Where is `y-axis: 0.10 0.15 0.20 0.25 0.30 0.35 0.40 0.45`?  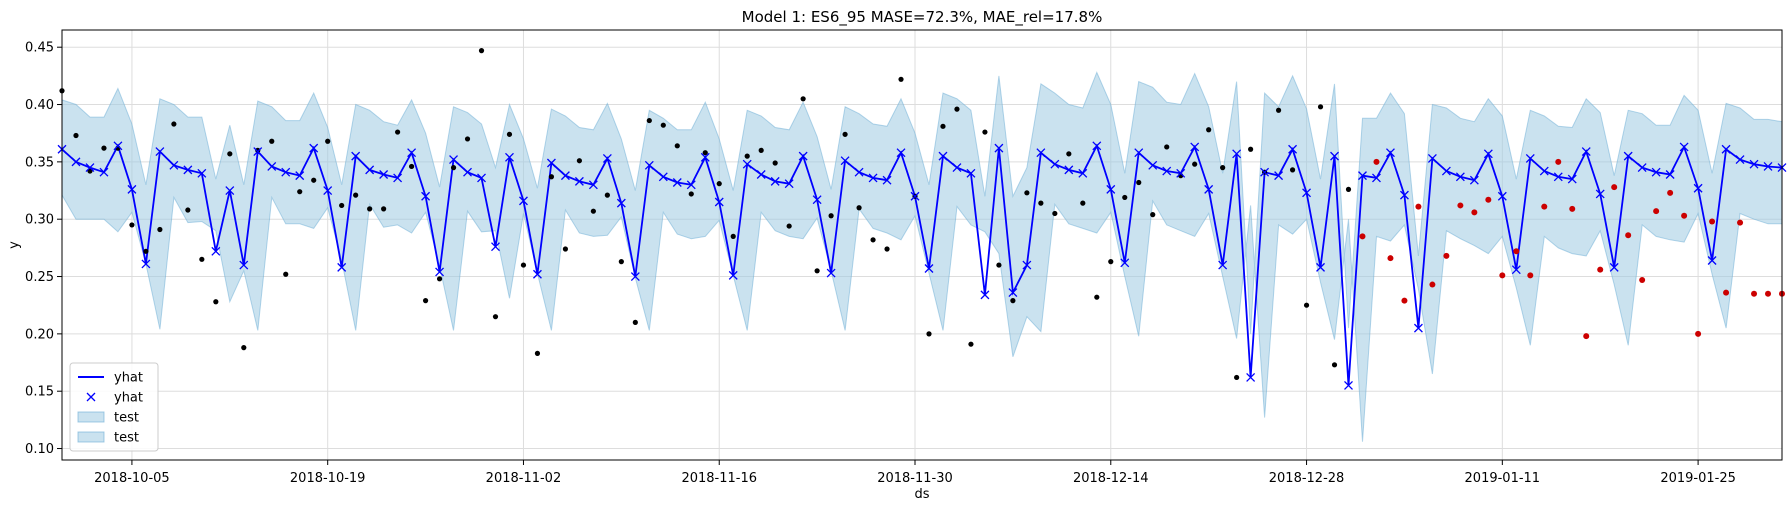 y-axis: 0.10 0.15 0.20 0.25 0.30 0.35 0.40 0.45 is located at coordinates (43, 249).